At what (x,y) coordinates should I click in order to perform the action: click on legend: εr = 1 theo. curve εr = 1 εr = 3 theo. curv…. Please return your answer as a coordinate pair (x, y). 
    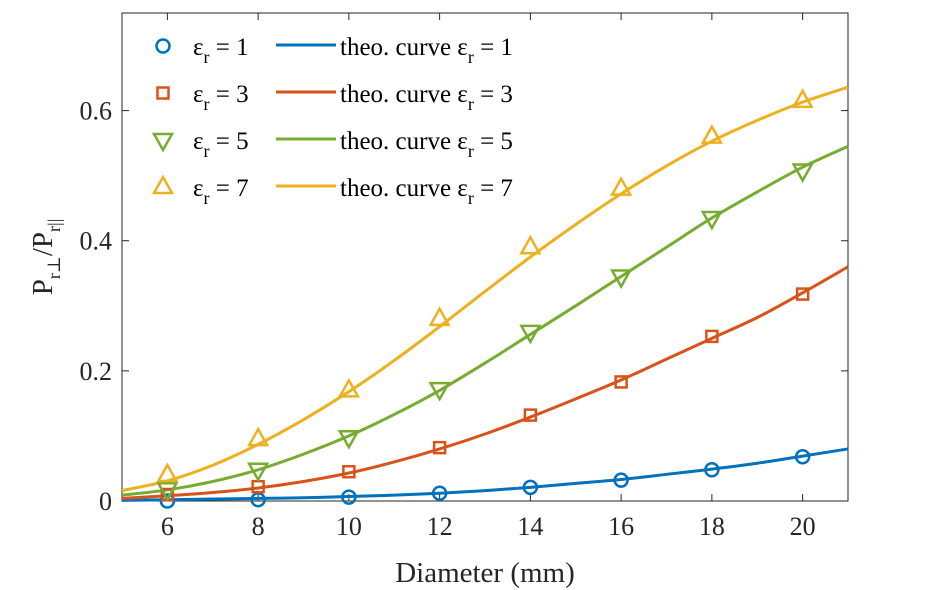
    Looking at the image, I should click on (332, 121).